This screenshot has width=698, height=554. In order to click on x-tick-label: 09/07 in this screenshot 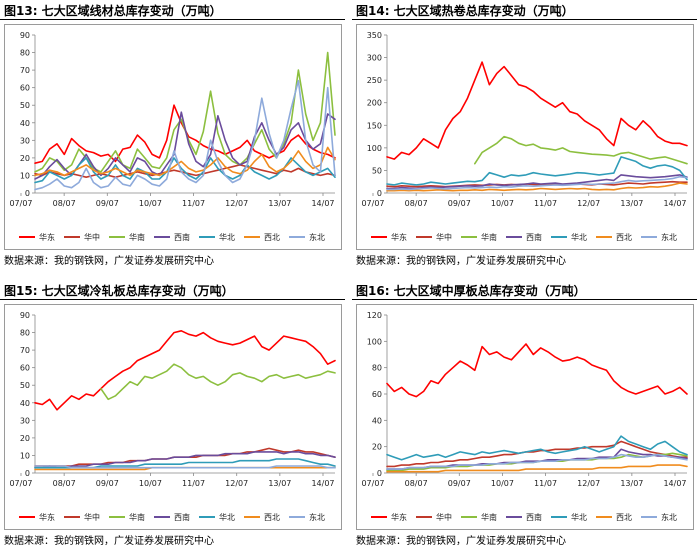, I will do `click(107, 483)`.